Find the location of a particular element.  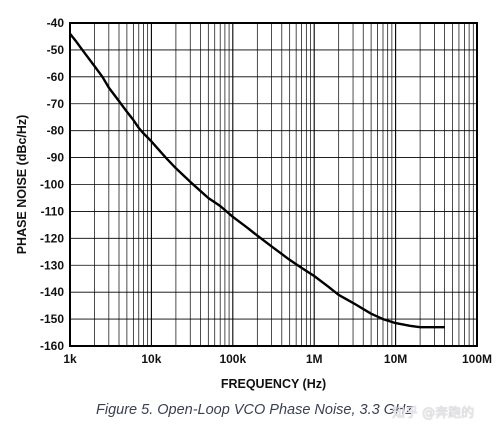

y-tick-label: -150 is located at coordinates (52, 319).